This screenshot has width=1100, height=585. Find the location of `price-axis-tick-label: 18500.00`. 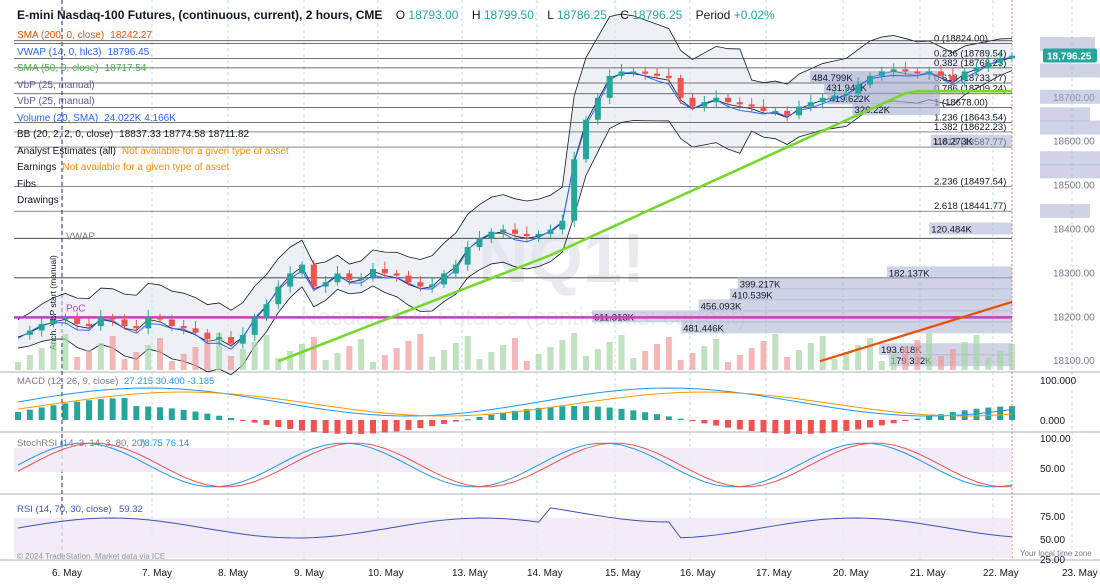

price-axis-tick-label: 18500.00 is located at coordinates (1074, 186).